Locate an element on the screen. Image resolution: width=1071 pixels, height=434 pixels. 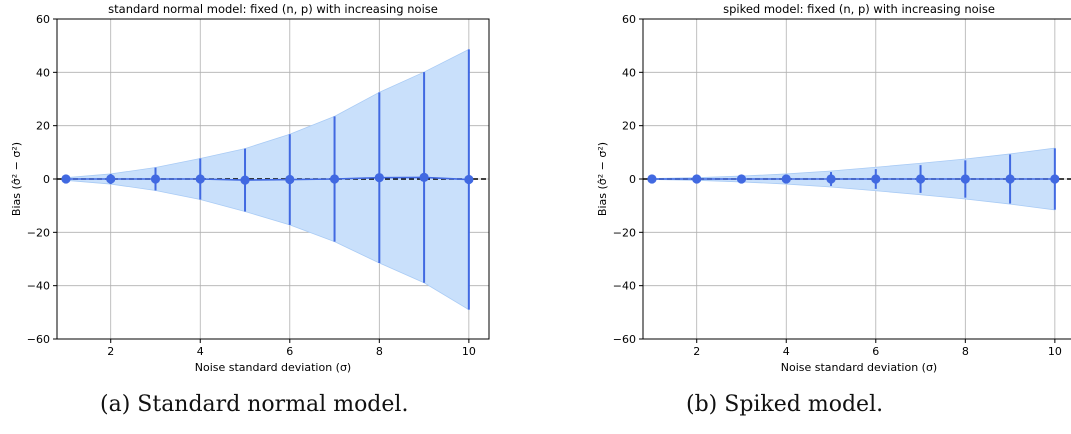
mean-line is located at coordinates (267, 178).